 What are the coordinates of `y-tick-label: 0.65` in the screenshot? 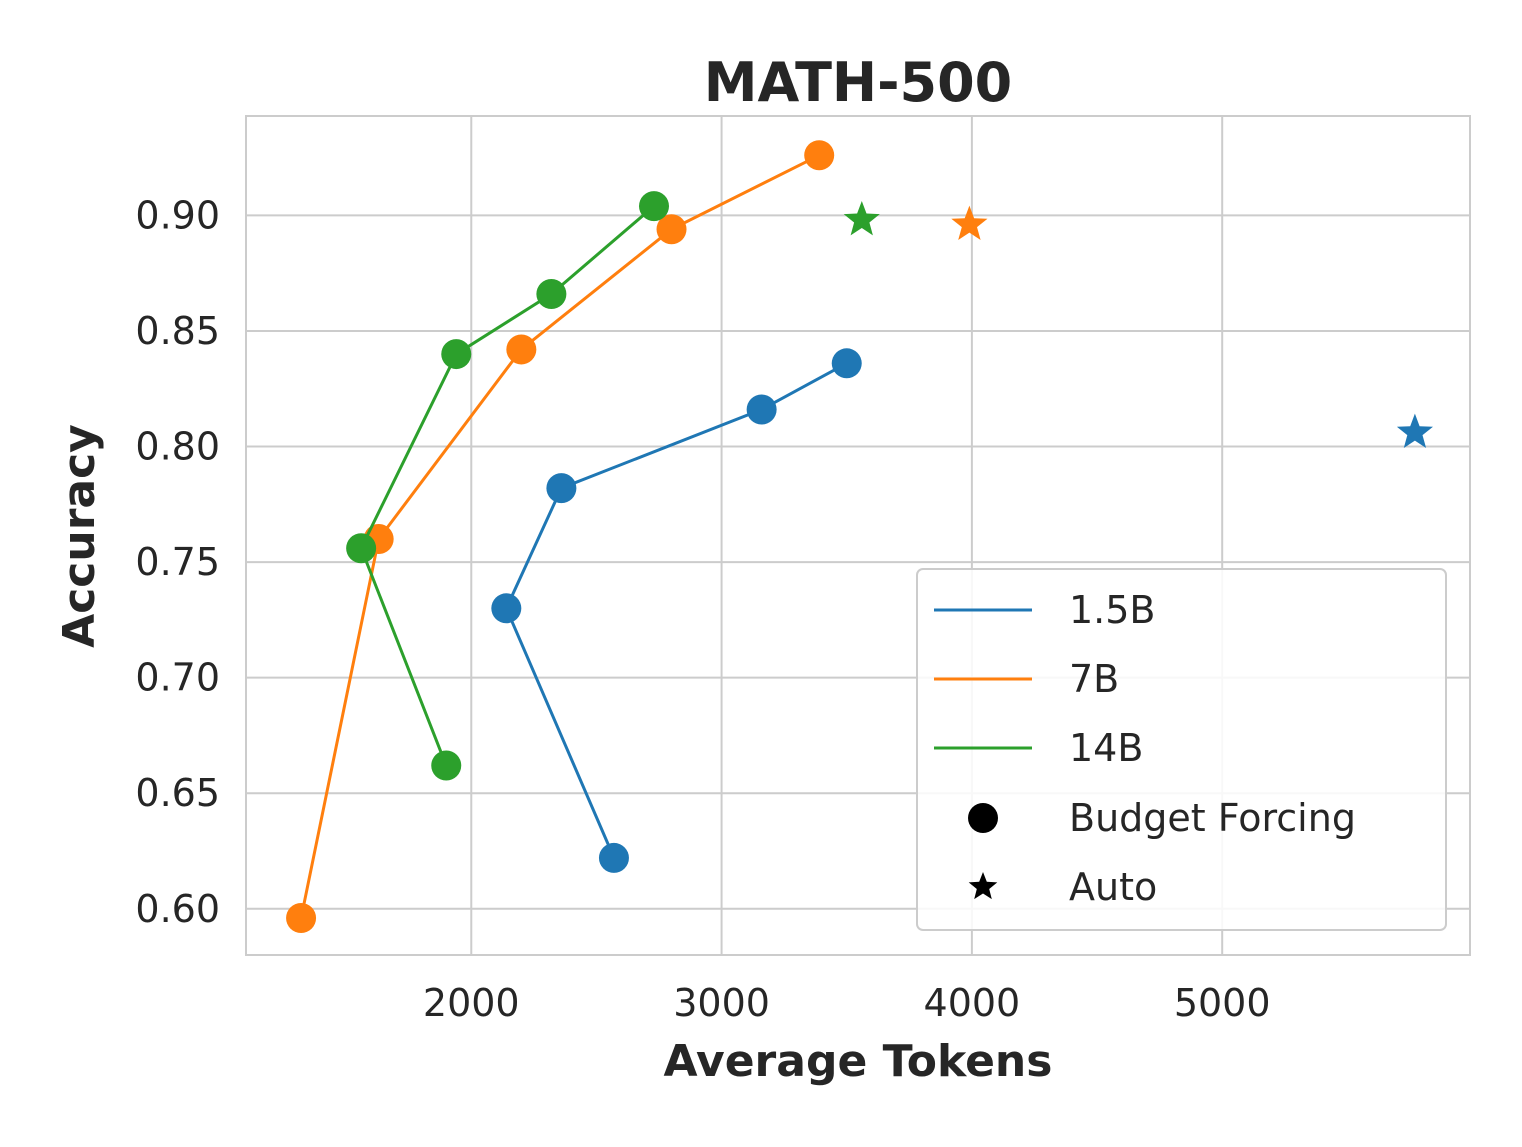 It's located at (177, 793).